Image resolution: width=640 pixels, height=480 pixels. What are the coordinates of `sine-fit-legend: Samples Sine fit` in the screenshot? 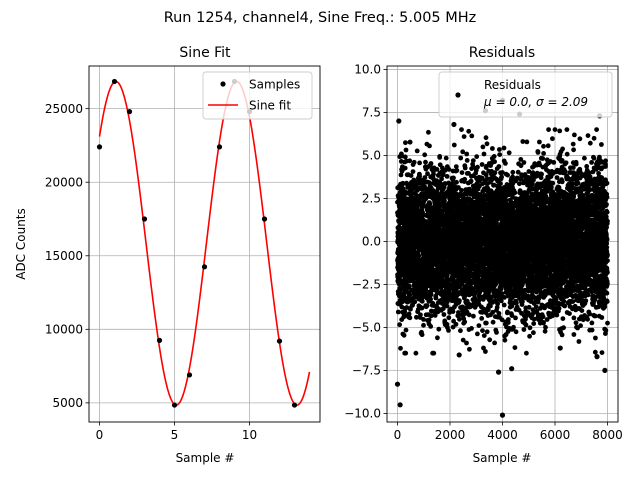 It's located at (257, 95).